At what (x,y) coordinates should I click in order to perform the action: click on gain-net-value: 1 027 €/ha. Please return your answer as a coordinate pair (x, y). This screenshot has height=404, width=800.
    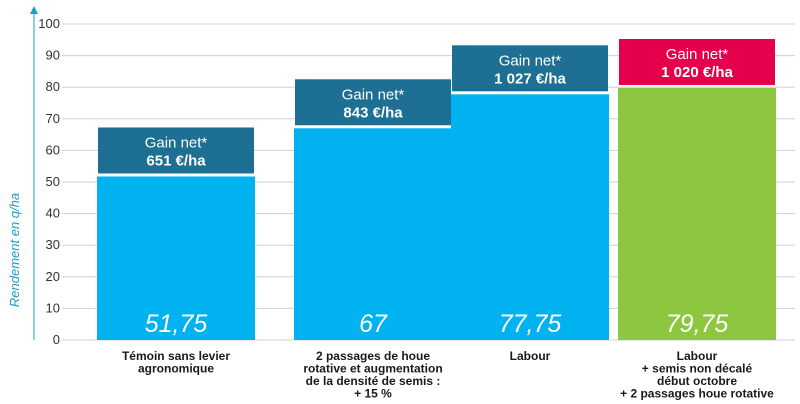
    Looking at the image, I should click on (530, 78).